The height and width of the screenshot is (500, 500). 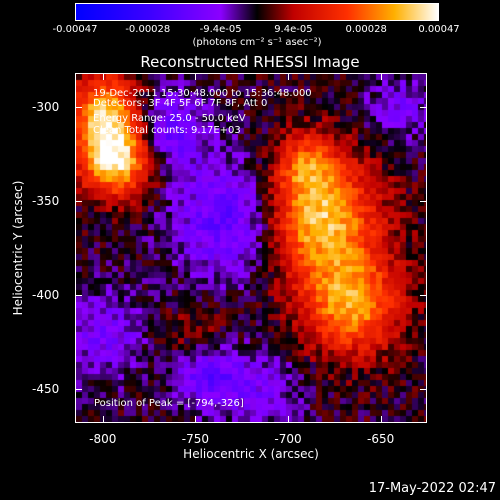 What do you see at coordinates (366, 29) in the screenshot?
I see `colorbar-tick-label: 0.00028` at bounding box center [366, 29].